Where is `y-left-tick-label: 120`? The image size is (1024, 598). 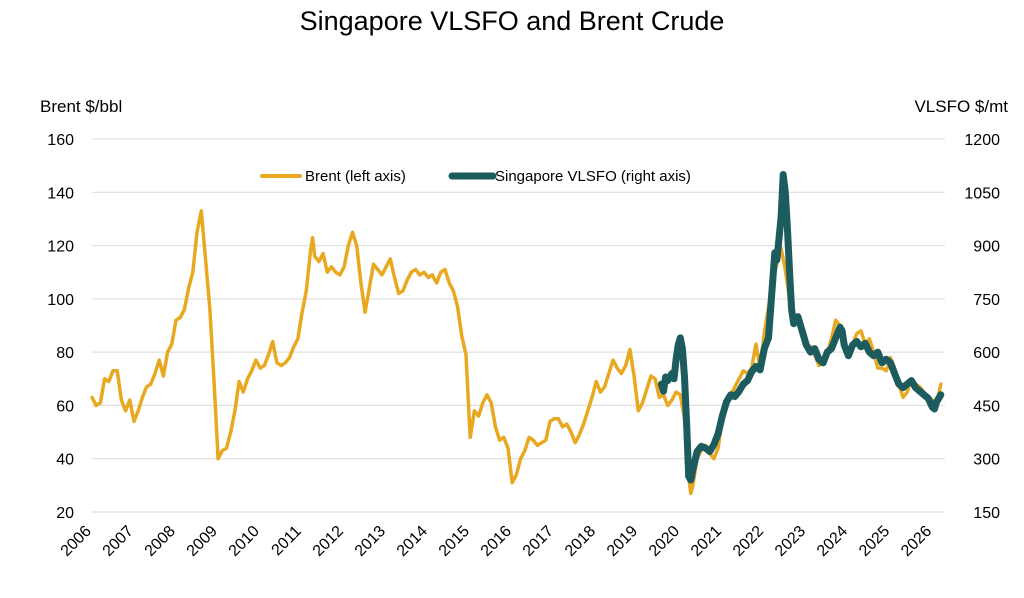 y-left-tick-label: 120 is located at coordinates (60, 247).